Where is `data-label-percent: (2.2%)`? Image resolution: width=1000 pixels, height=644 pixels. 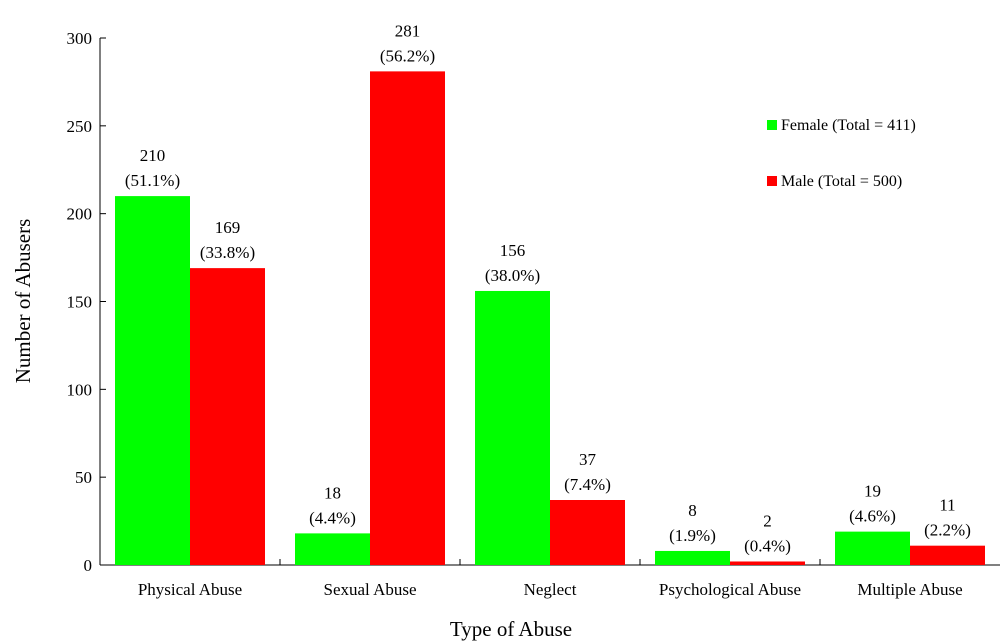
data-label-percent: (2.2%) is located at coordinates (947, 530).